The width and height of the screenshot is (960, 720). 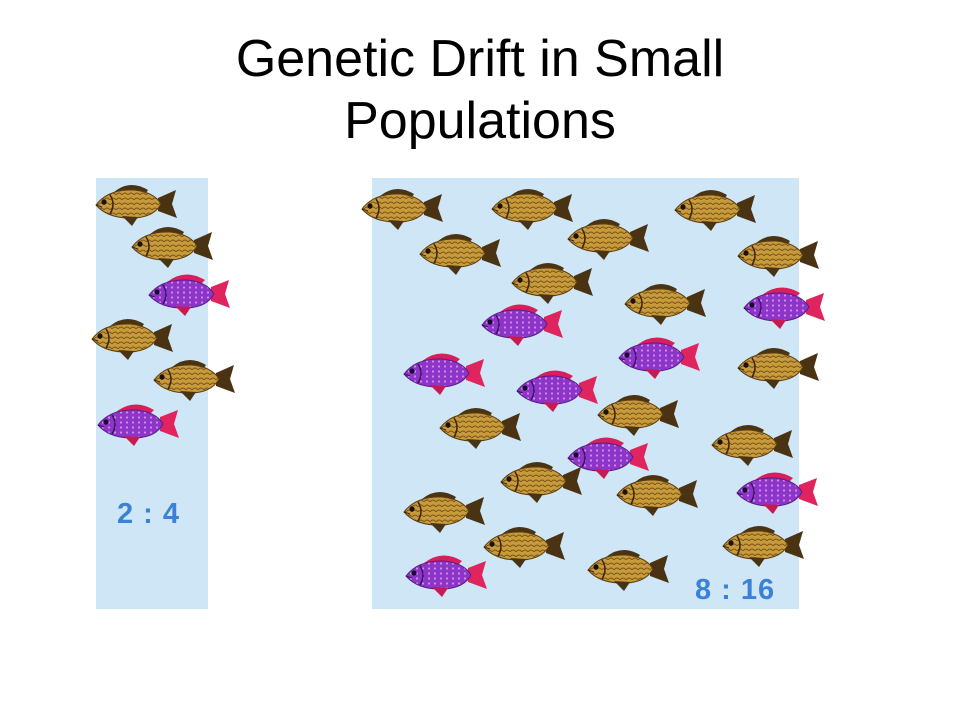 What do you see at coordinates (480, 59) in the screenshot?
I see `title-line-1: Genetic Drift in Small` at bounding box center [480, 59].